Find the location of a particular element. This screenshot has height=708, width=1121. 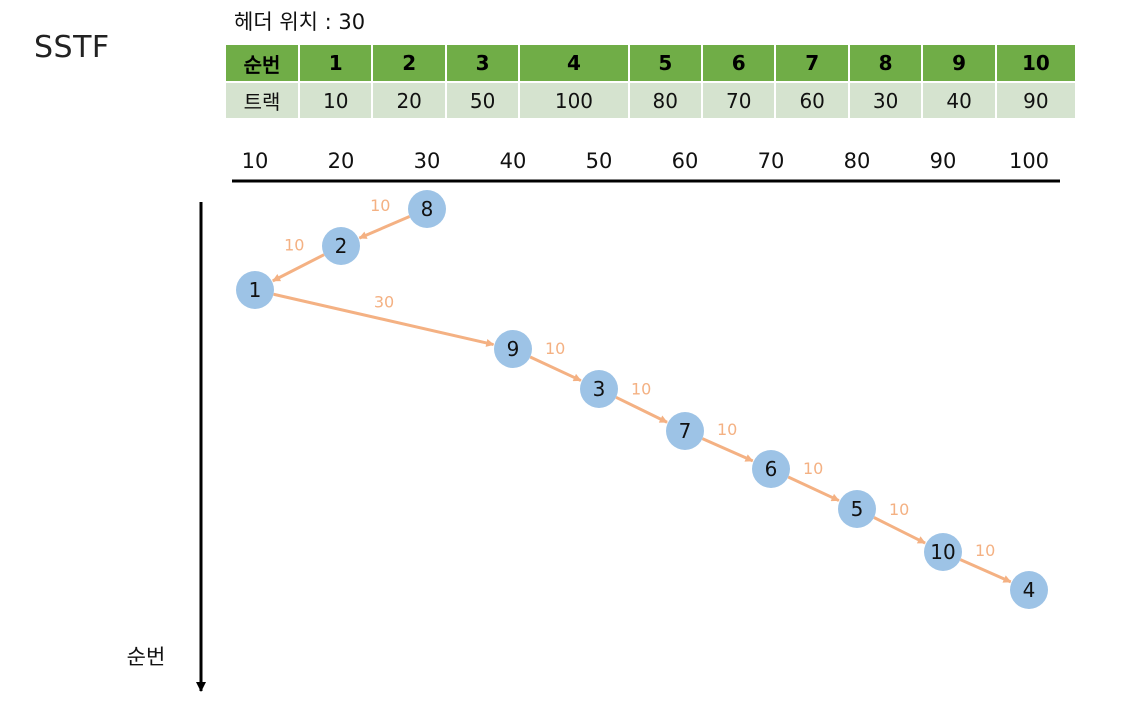

track-tick-label: 40 is located at coordinates (513, 161).